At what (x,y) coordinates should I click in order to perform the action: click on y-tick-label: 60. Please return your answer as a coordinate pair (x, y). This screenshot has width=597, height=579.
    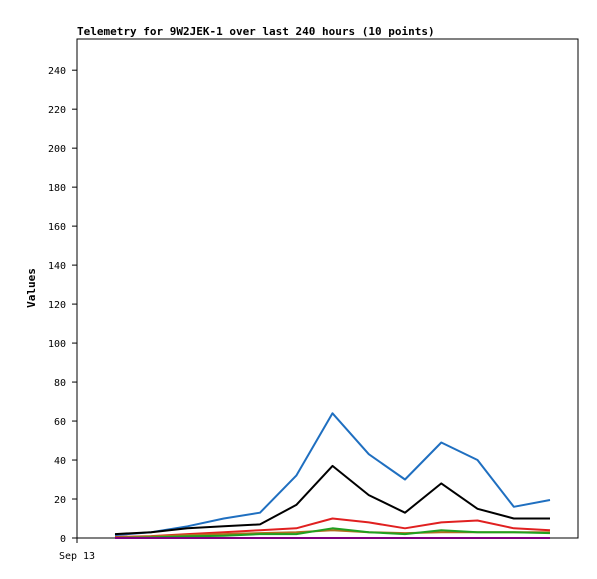
    Looking at the image, I should click on (60, 422).